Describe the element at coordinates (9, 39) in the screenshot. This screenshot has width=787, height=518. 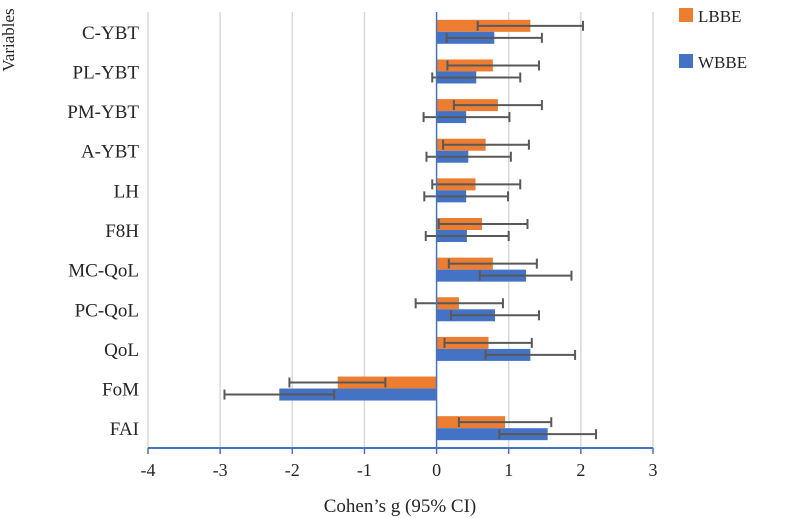
I see `y-axis-label: Variables` at that location.